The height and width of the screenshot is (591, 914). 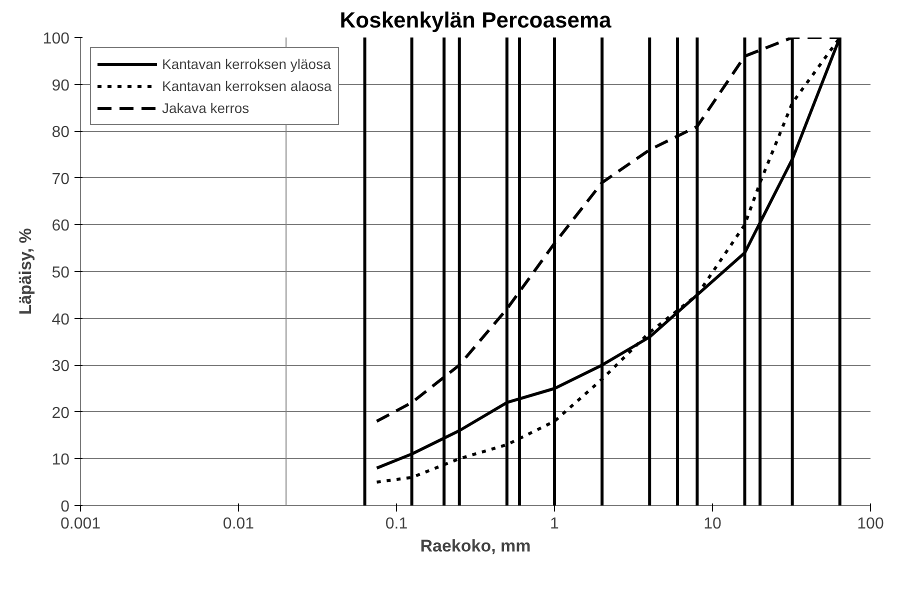 I want to click on y-tick-label: 30, so click(x=61, y=367).